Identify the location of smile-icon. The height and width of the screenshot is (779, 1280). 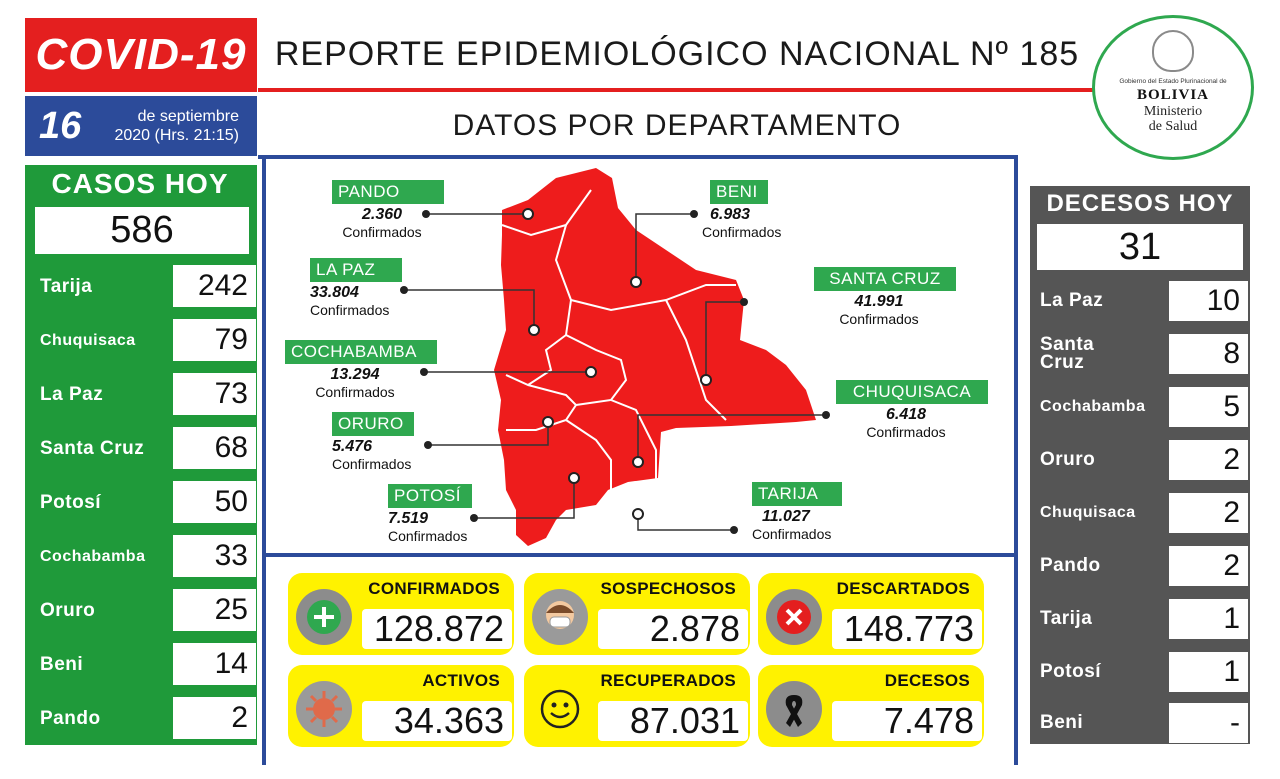
(560, 709).